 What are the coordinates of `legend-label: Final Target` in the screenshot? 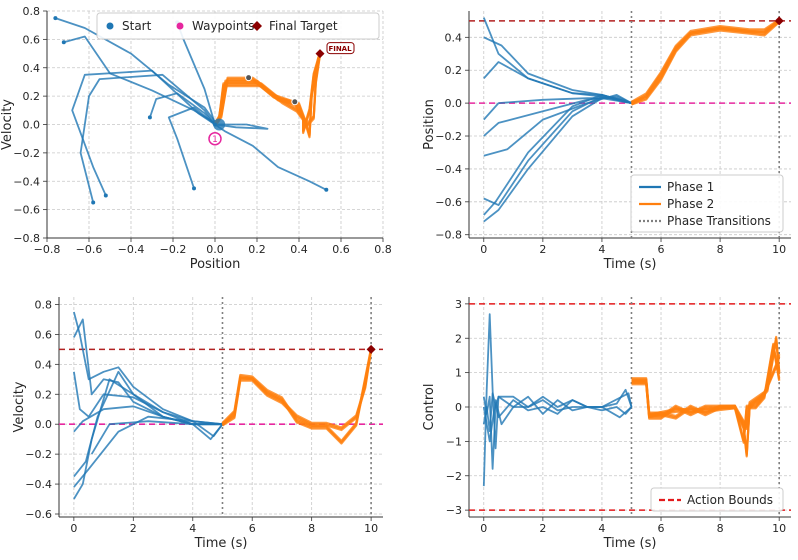 It's located at (303, 26).